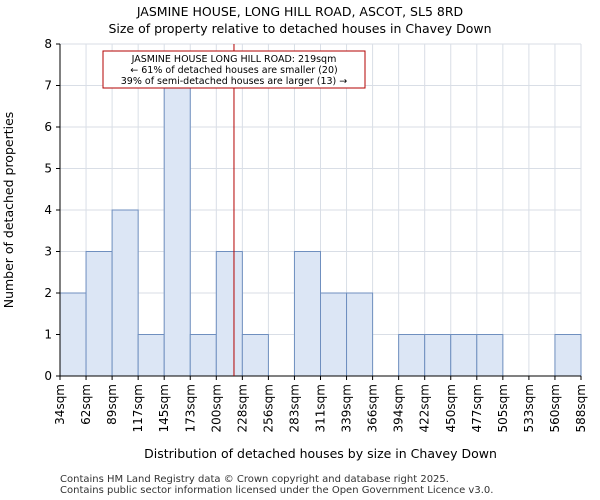  Describe the element at coordinates (48, 293) in the screenshot. I see `y-tick-label: 2` at that location.